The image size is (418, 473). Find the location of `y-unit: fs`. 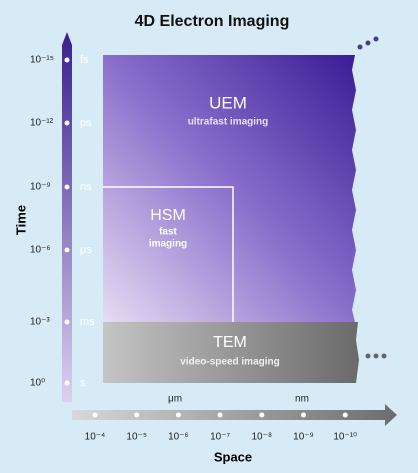

y-unit: fs is located at coordinates (84, 60).